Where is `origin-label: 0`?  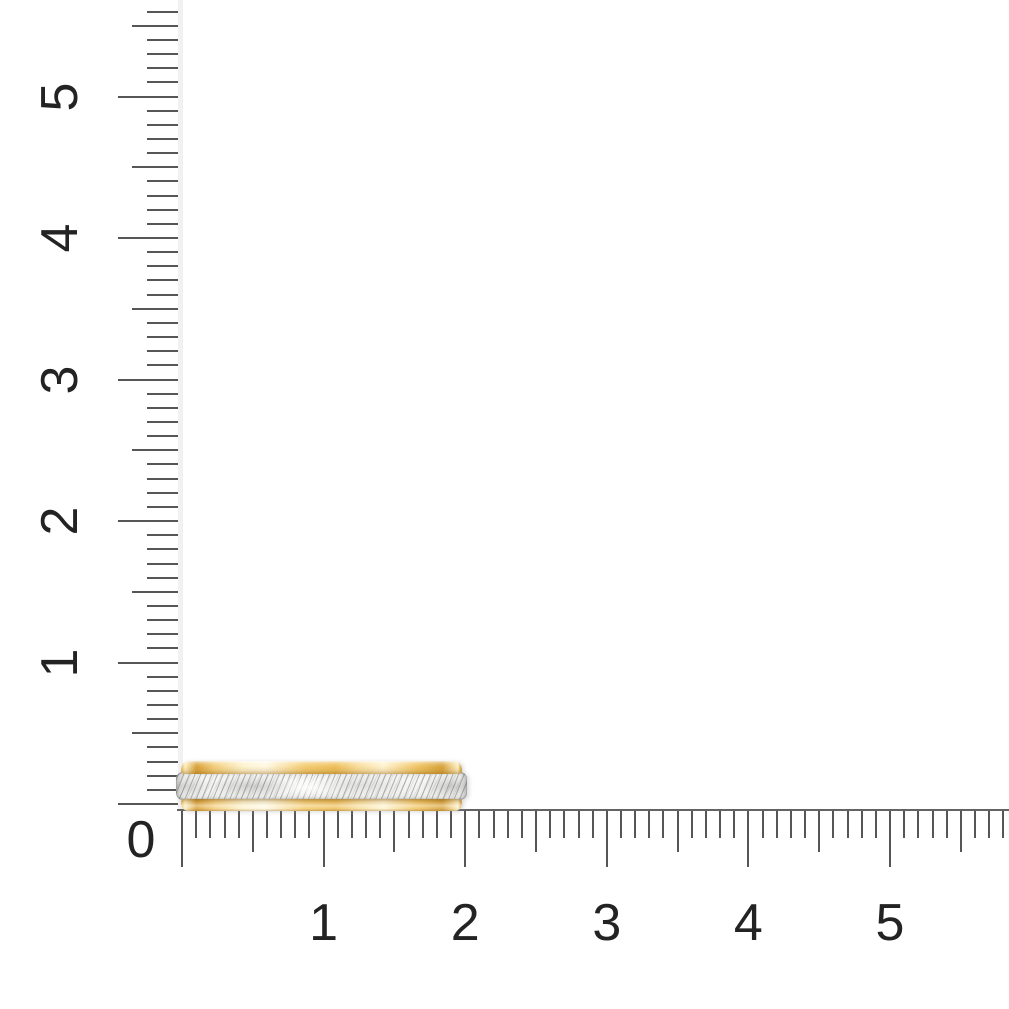
origin-label: 0 is located at coordinates (141, 840).